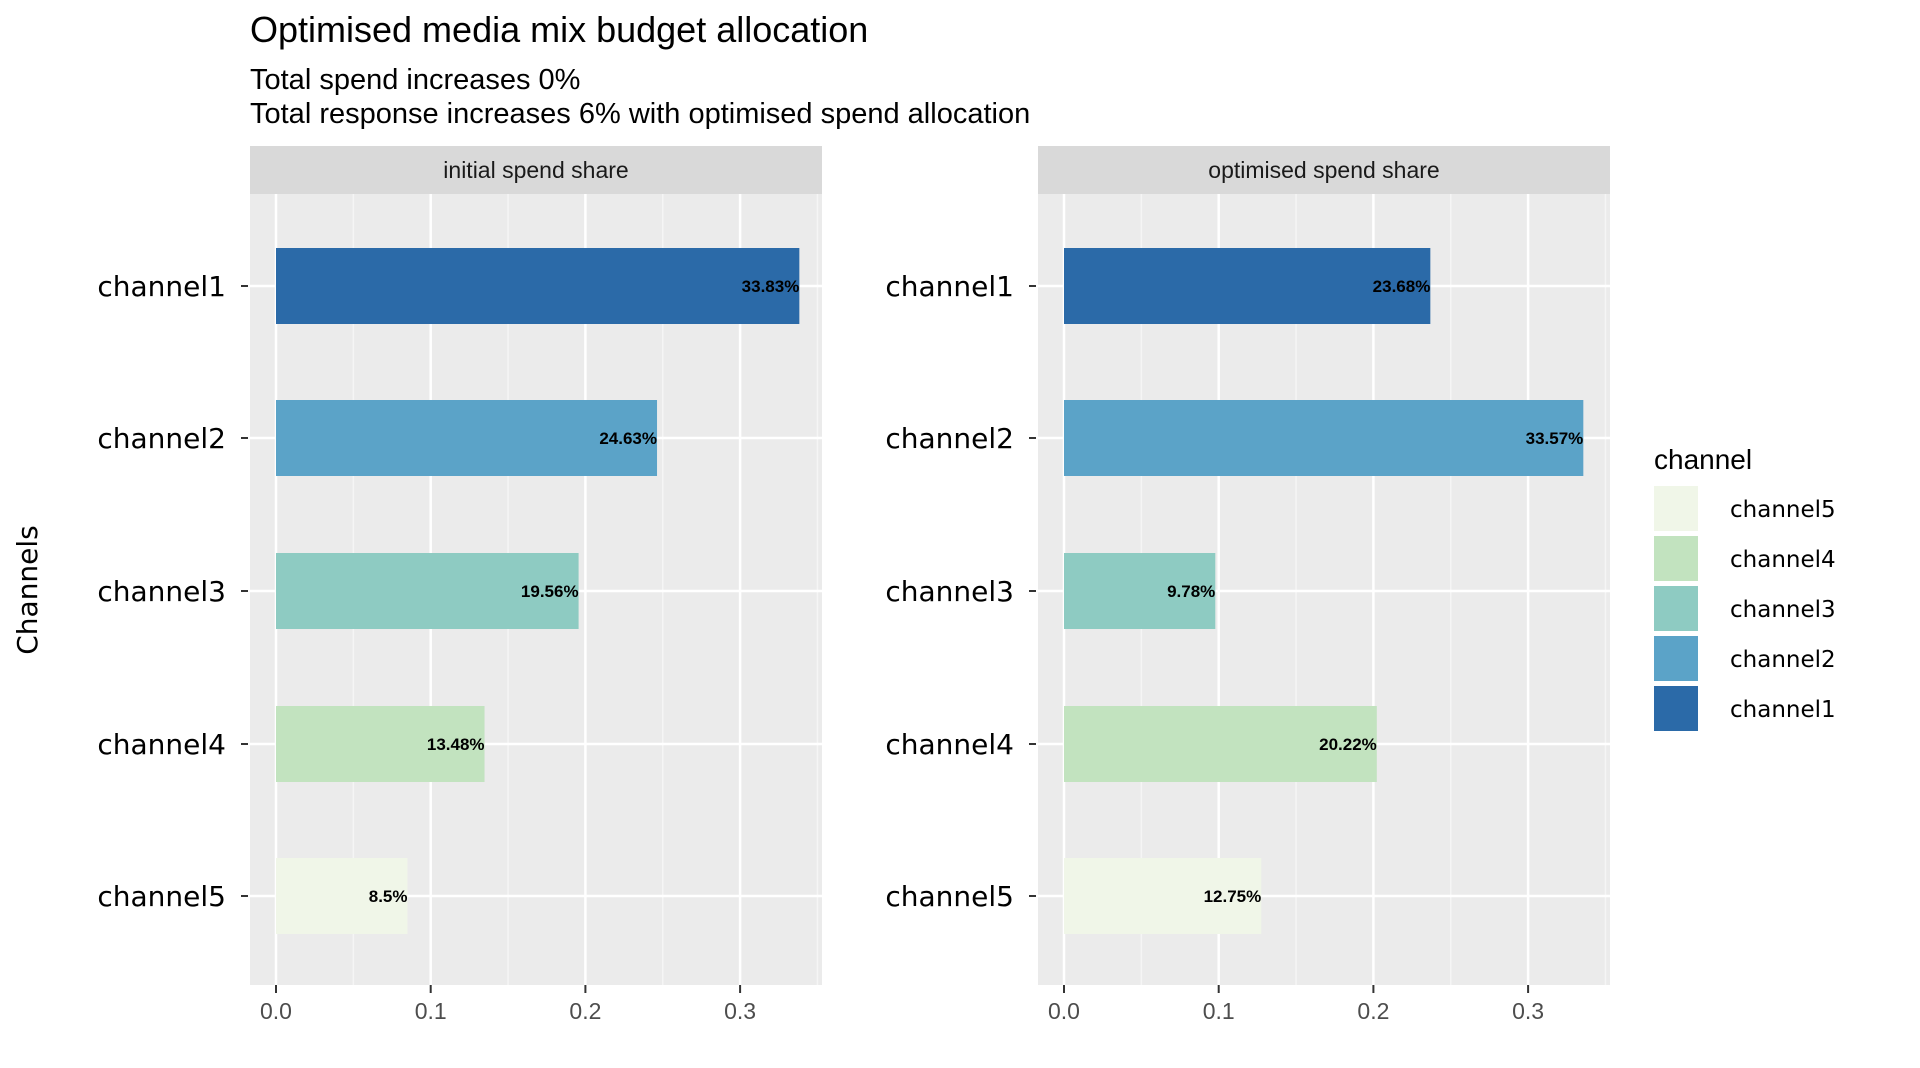 Image resolution: width=1920 pixels, height=1068 pixels. I want to click on bar-label-channel3: 9.78%, so click(1191, 591).